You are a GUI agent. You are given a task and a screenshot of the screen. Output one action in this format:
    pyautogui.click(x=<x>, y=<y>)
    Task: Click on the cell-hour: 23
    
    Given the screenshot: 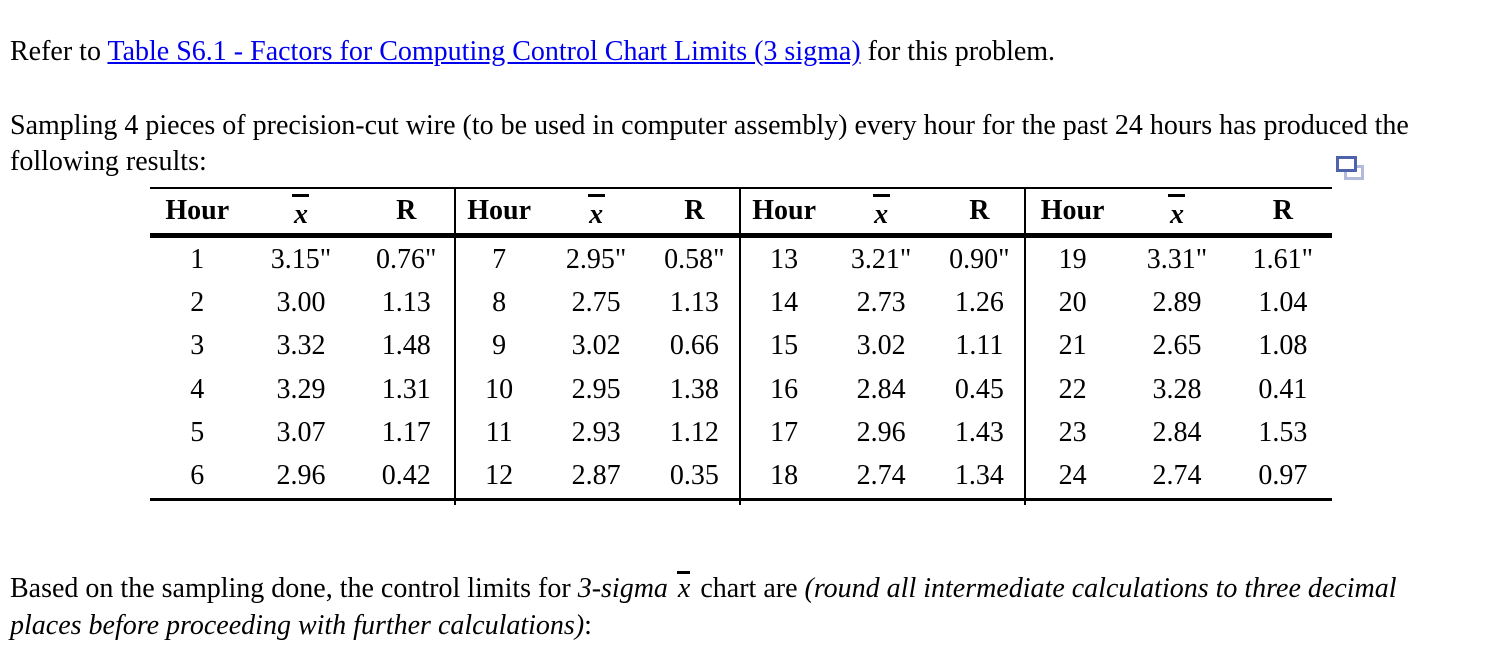 What is the action you would take?
    pyautogui.click(x=1072, y=432)
    